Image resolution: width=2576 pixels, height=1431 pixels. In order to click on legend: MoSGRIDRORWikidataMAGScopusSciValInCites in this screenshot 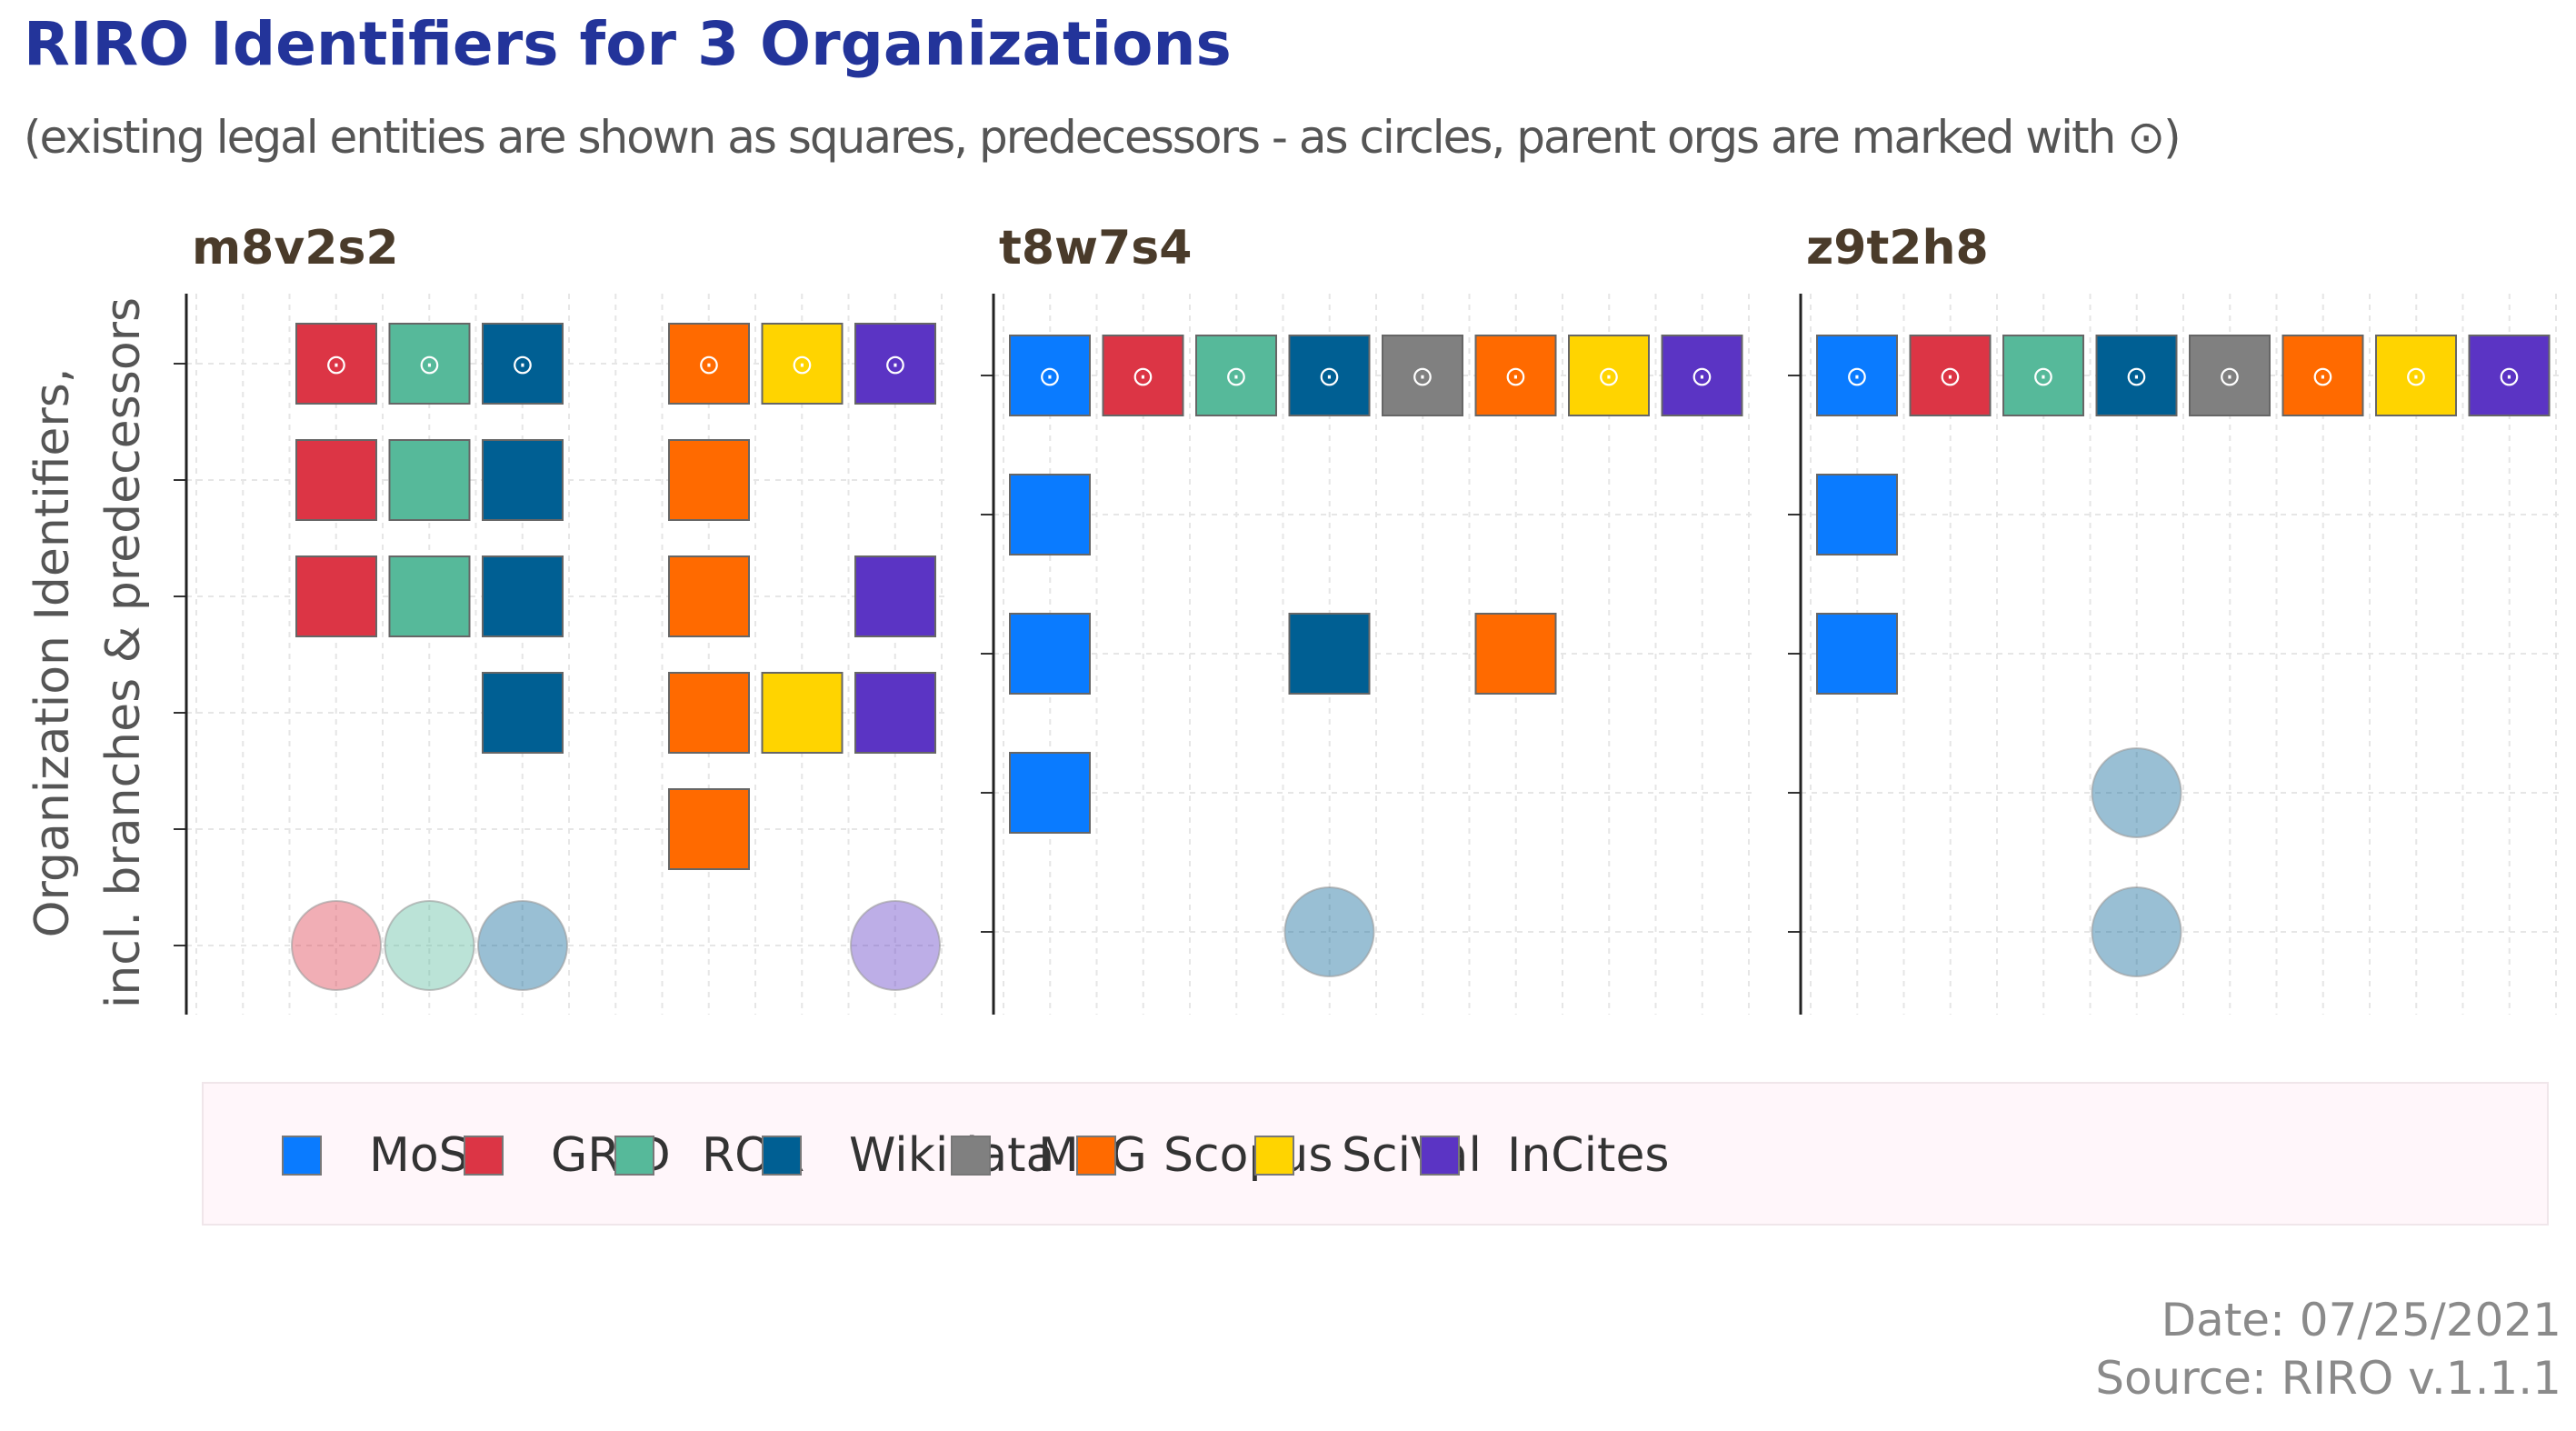, I will do `click(1375, 1154)`.